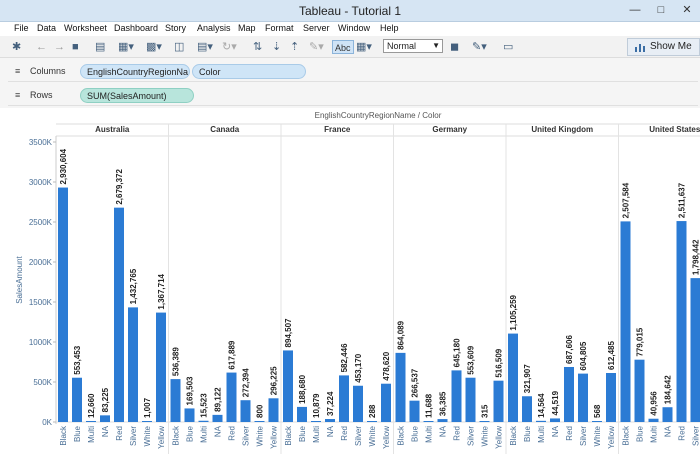  What do you see at coordinates (364, 47) in the screenshot?
I see `fit-icon: ▦▾` at bounding box center [364, 47].